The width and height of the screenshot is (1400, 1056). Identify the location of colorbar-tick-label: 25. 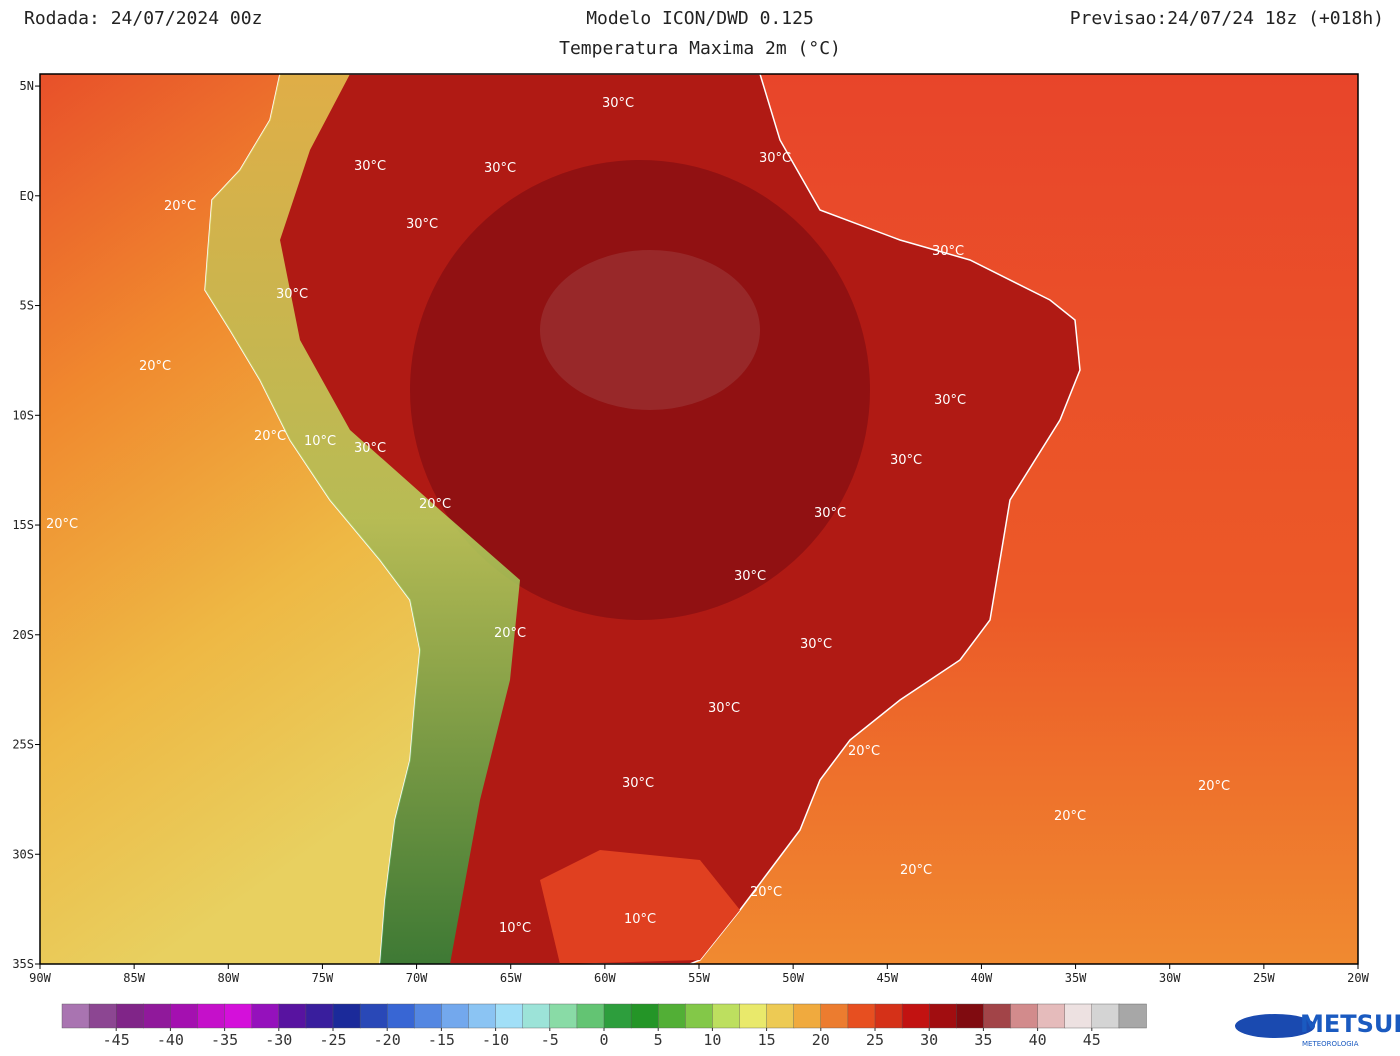
(875, 1040).